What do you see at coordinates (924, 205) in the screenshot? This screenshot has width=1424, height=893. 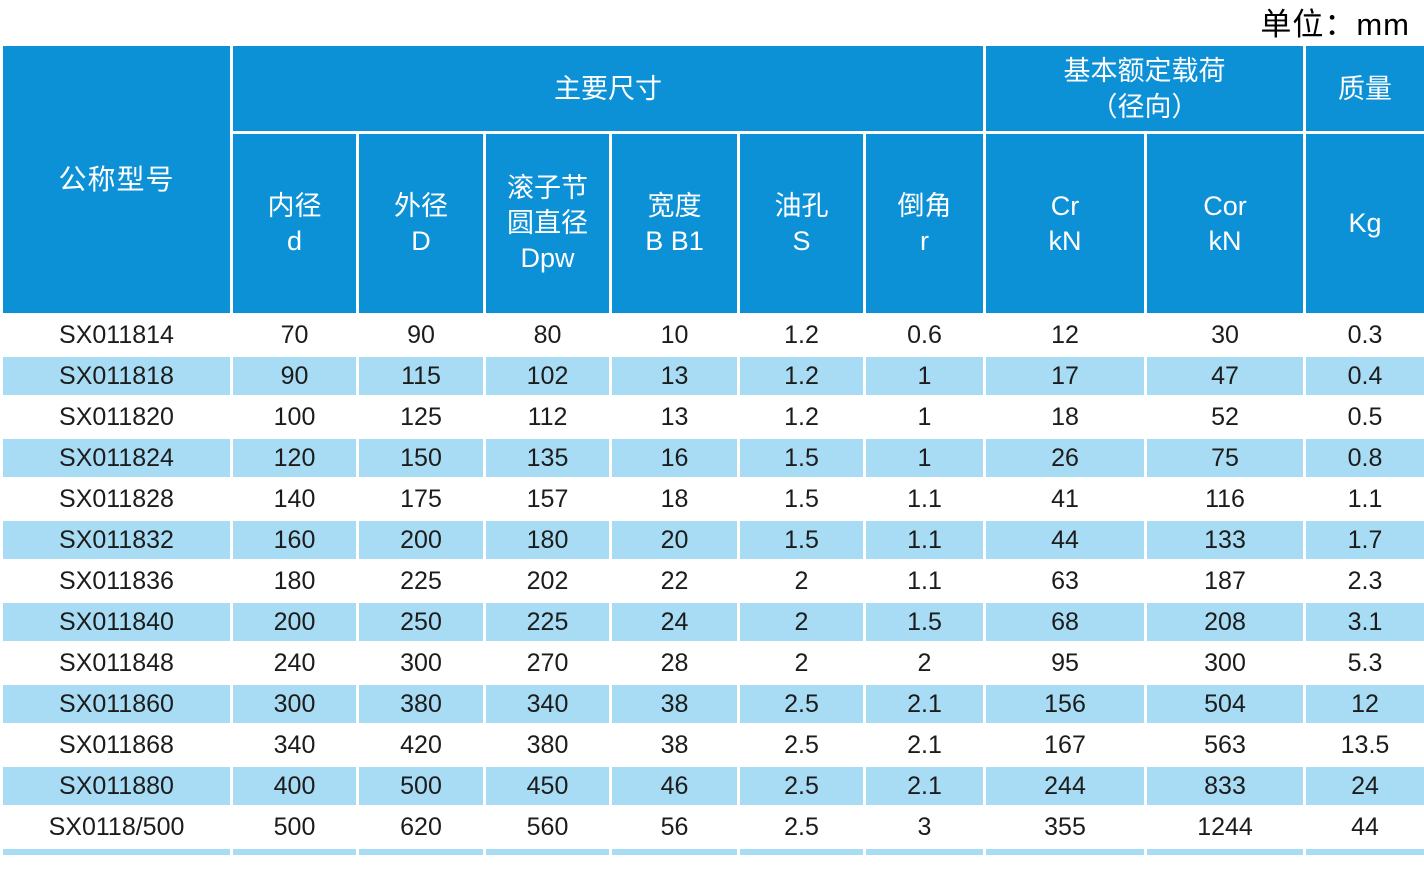 I see `chamfer-label: 倒角` at bounding box center [924, 205].